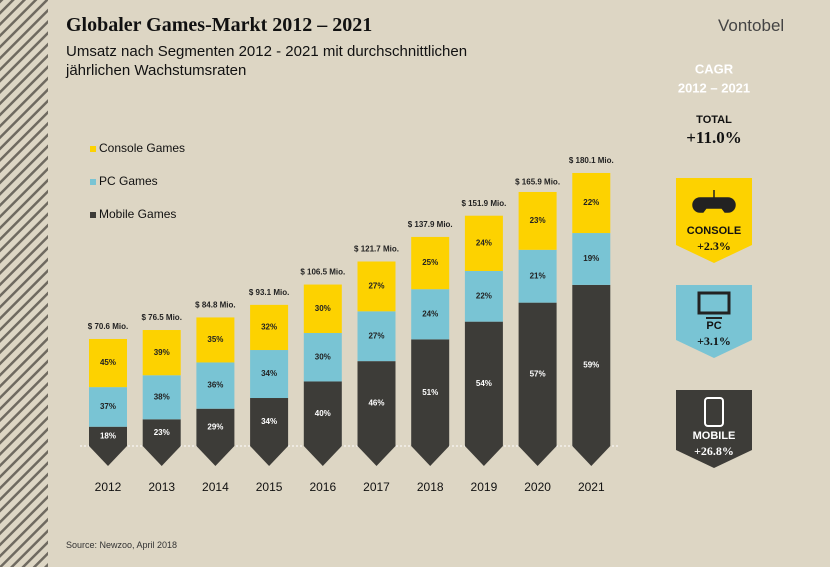 The height and width of the screenshot is (567, 830). Describe the element at coordinates (322, 487) in the screenshot. I see `x-tick-label: 2016` at that location.